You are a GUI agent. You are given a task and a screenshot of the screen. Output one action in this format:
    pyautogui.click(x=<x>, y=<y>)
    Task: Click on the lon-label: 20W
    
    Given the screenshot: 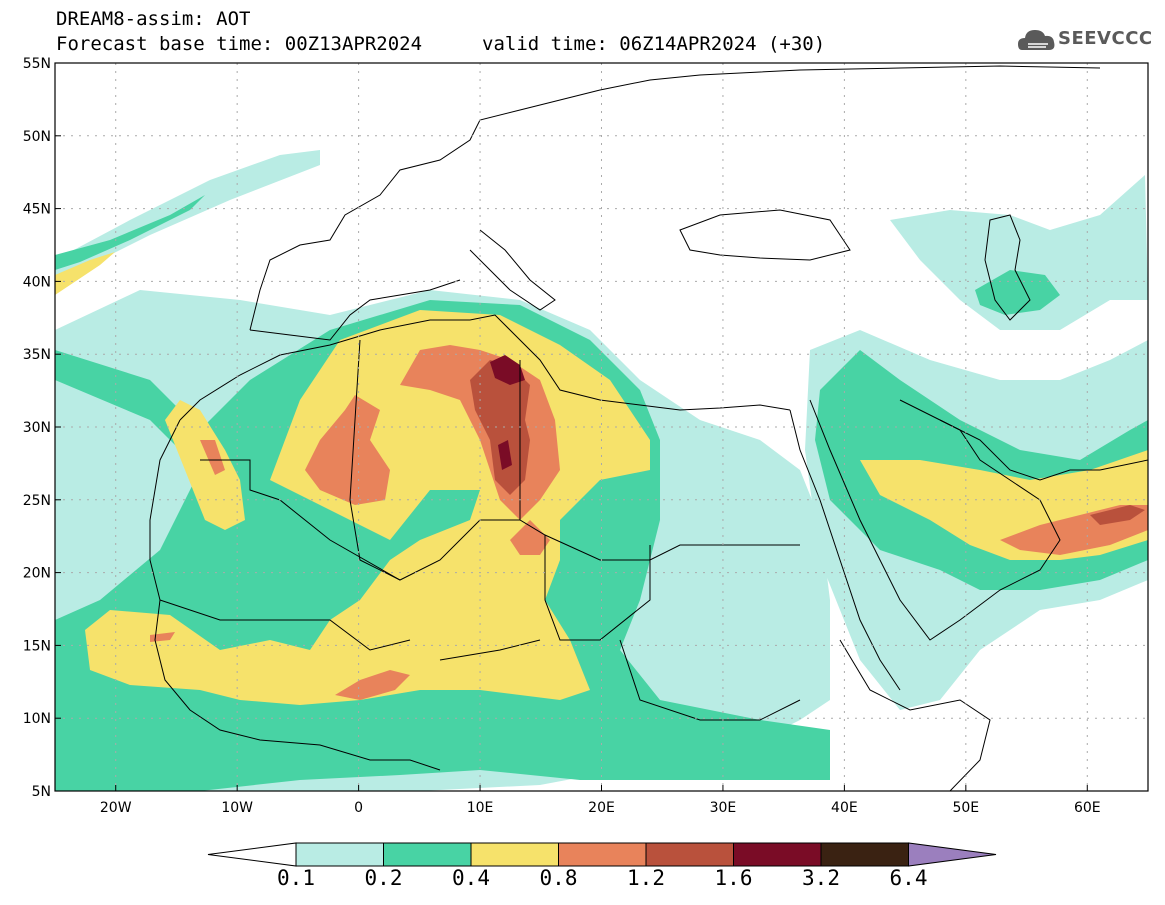 What is the action you would take?
    pyautogui.click(x=116, y=808)
    